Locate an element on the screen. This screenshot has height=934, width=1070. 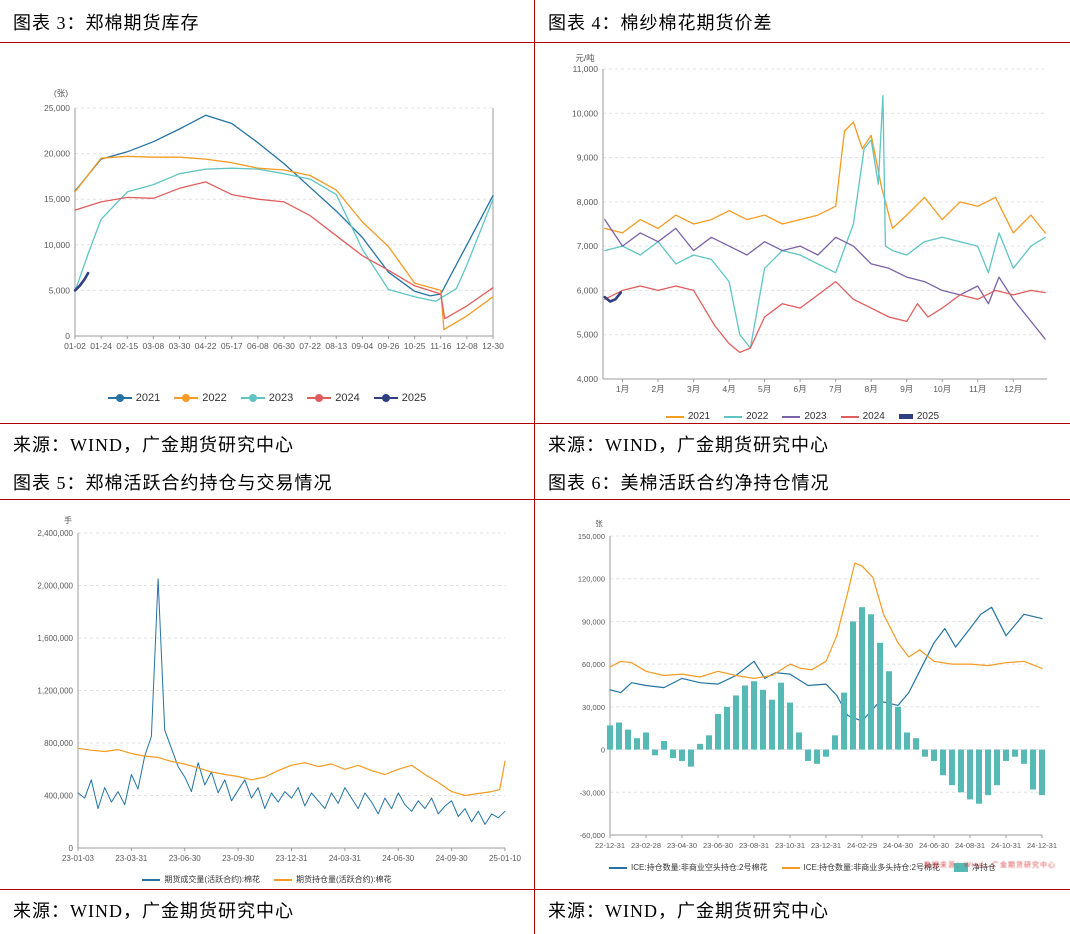
svg-text: 6月 is located at coordinates (800, 389).